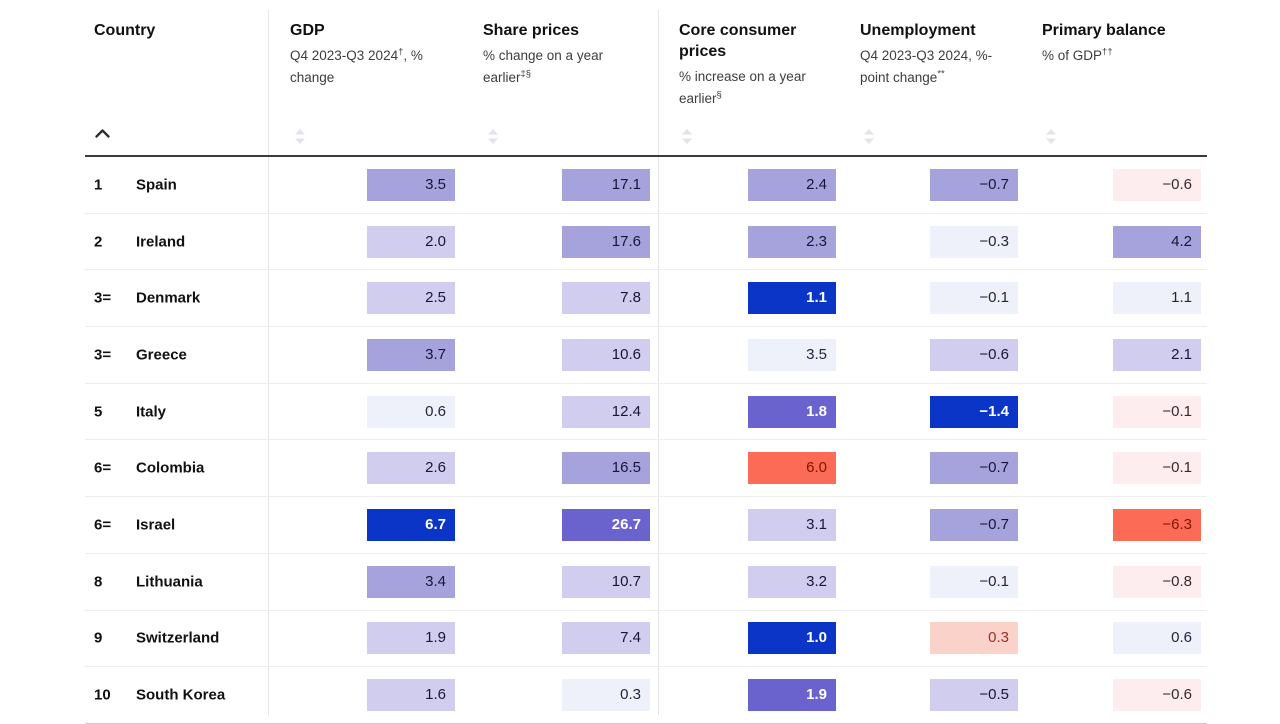 This screenshot has width=1280, height=724. Describe the element at coordinates (411, 184) in the screenshot. I see `value-cell-gdp: 3.5` at that location.